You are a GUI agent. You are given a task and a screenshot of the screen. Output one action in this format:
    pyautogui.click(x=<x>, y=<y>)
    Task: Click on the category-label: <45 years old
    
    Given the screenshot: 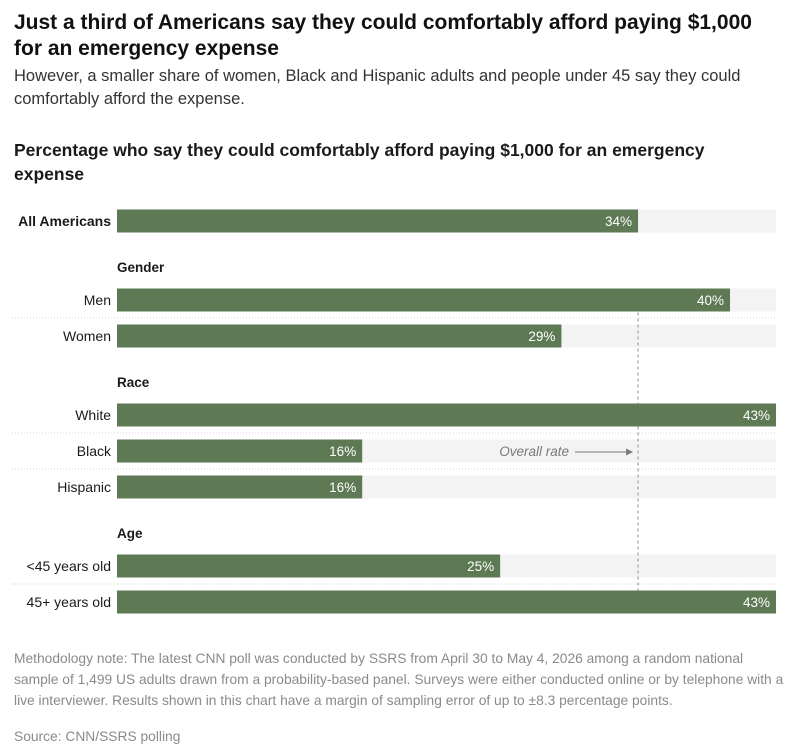 What is the action you would take?
    pyautogui.click(x=69, y=566)
    